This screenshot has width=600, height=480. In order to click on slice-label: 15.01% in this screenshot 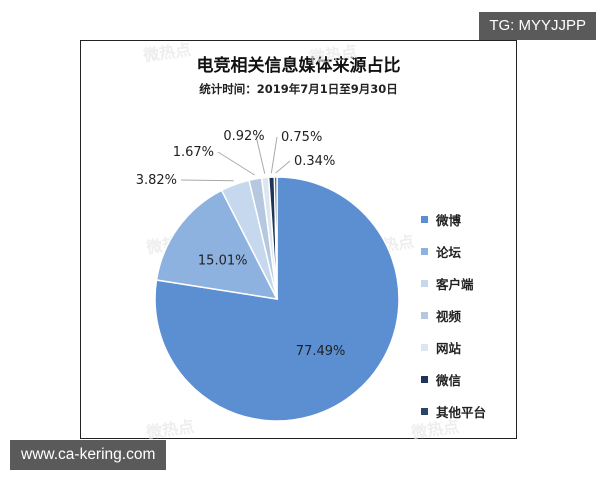, I will do `click(223, 261)`.